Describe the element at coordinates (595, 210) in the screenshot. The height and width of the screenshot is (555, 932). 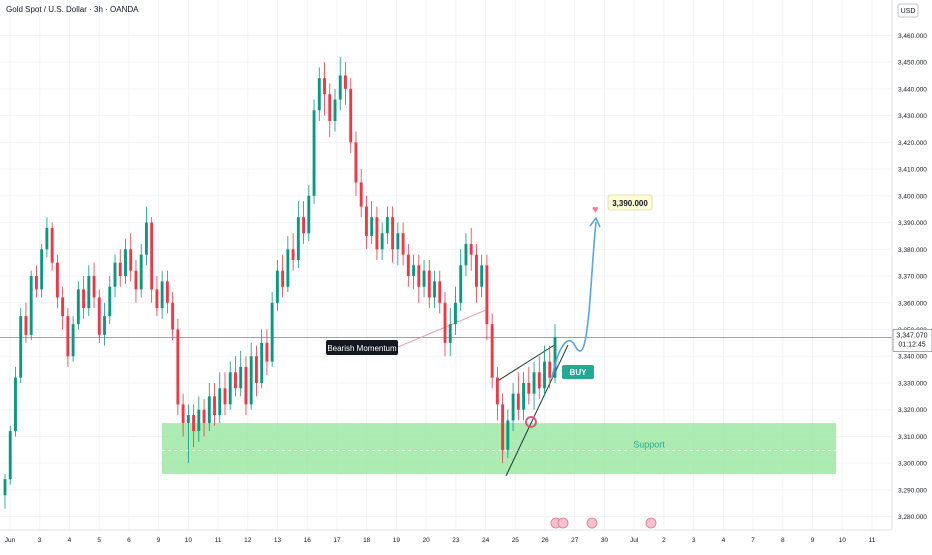
I see `heart-icon: ♥` at that location.